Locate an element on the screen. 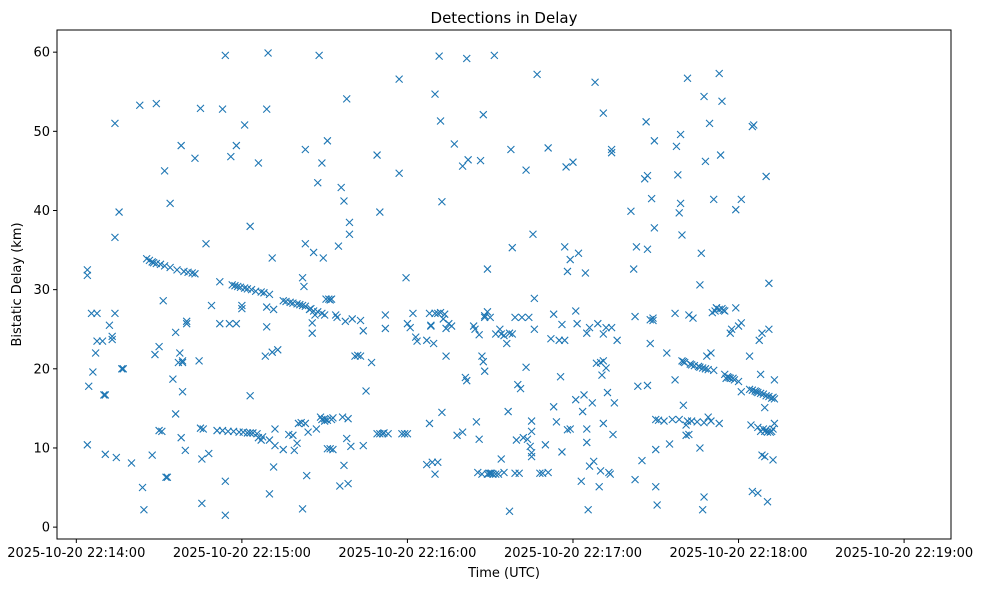  y-tick-label: 10 is located at coordinates (41, 448).